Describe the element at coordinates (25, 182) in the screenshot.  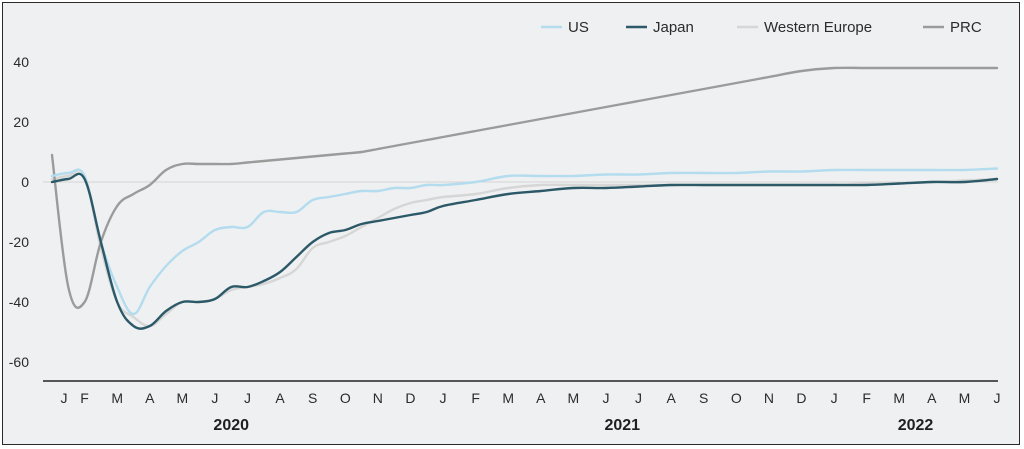
I see `y-tick-label: 0` at that location.